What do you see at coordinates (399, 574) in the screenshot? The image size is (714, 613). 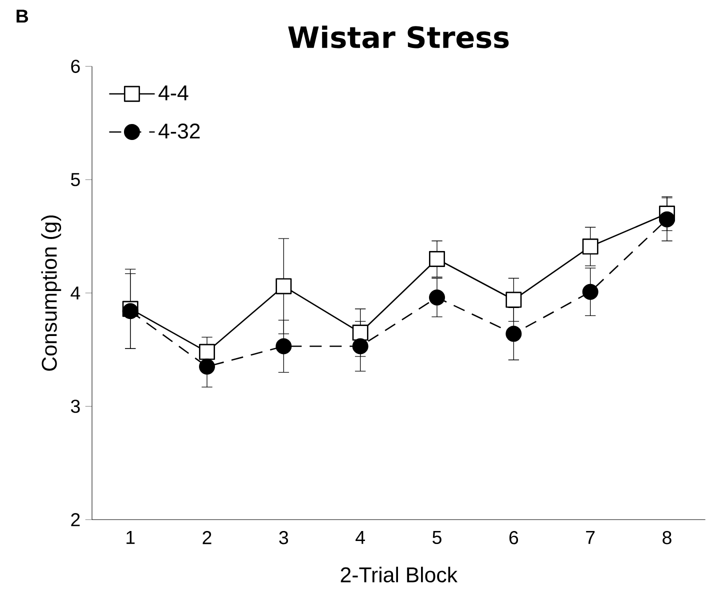 I see `x-axis-title: 2-Trial Block` at bounding box center [399, 574].